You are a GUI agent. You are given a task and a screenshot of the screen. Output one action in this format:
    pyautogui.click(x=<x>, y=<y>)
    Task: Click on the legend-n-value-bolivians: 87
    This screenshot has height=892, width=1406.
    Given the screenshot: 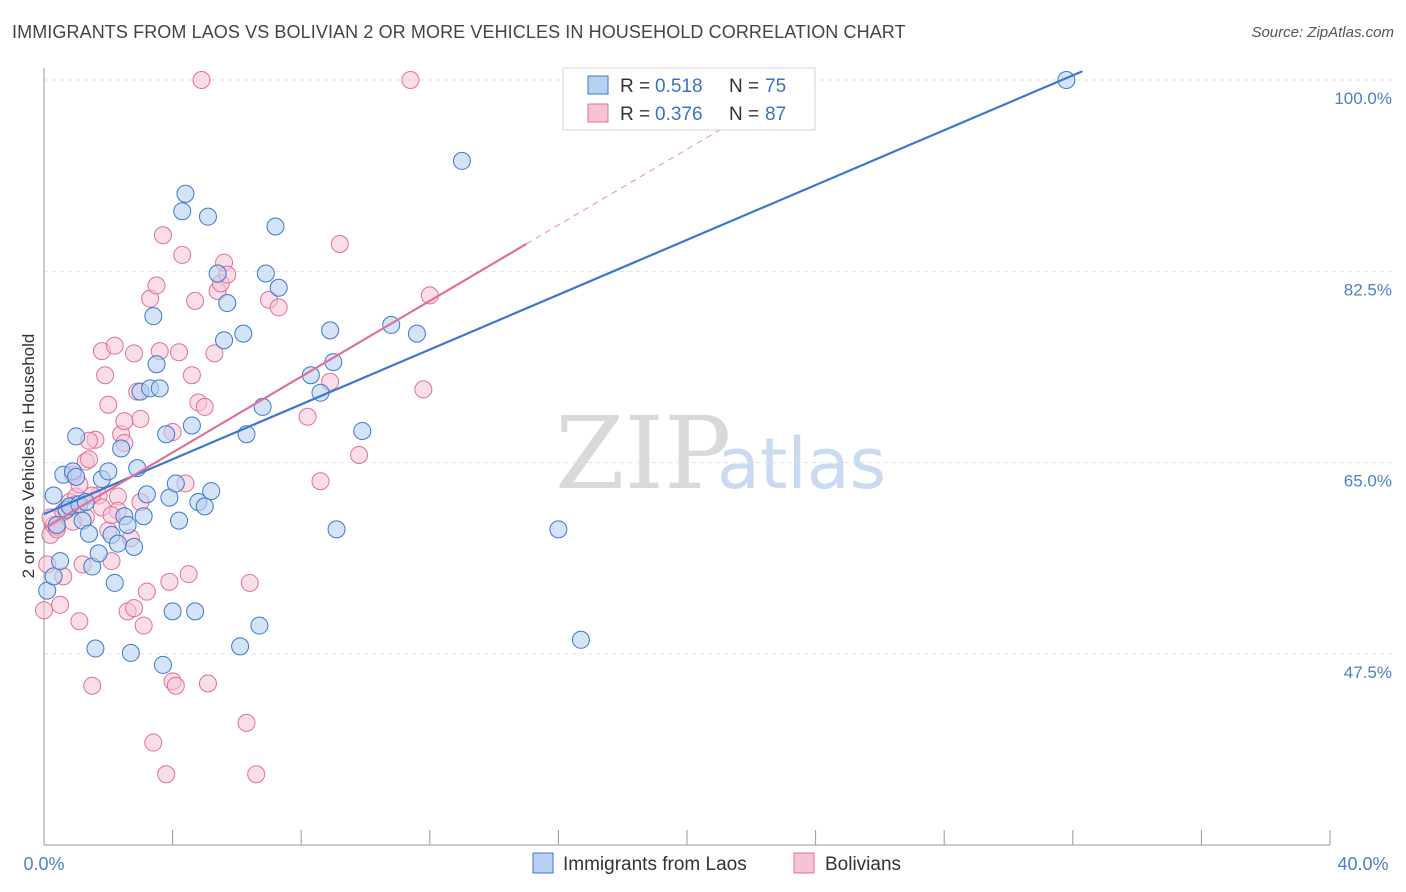 What is the action you would take?
    pyautogui.click(x=775, y=114)
    